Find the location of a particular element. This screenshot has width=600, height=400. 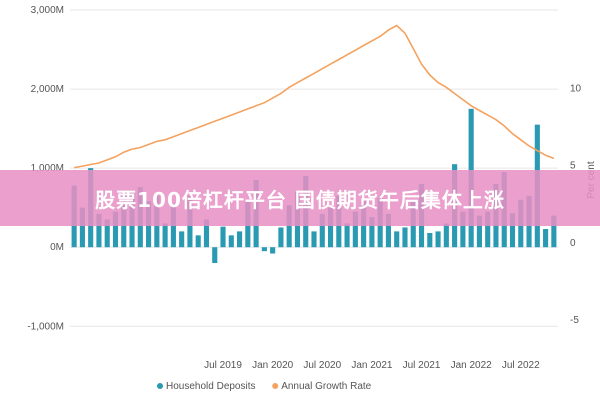

x-tick-label: Jan 2021 is located at coordinates (372, 365).